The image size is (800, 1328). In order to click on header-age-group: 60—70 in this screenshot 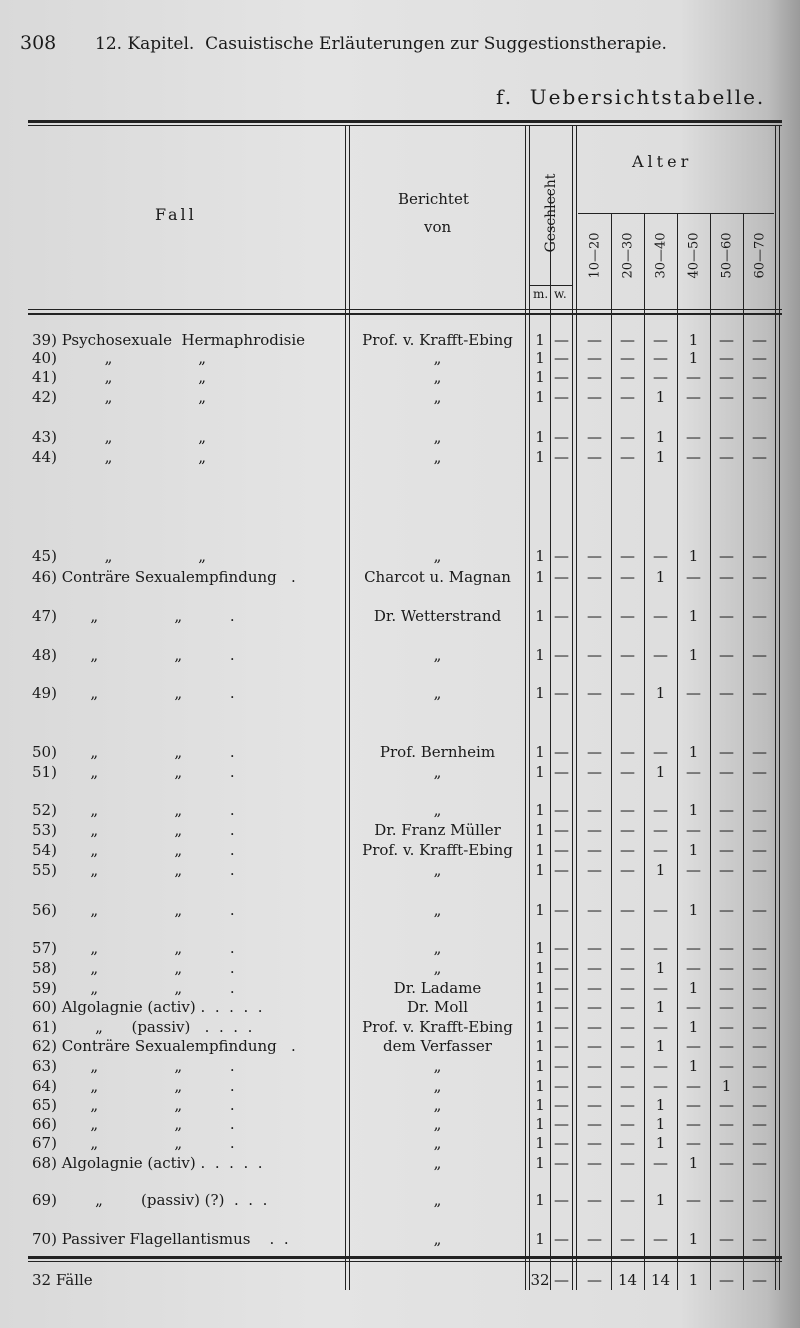, I will do `click(759, 255)`.